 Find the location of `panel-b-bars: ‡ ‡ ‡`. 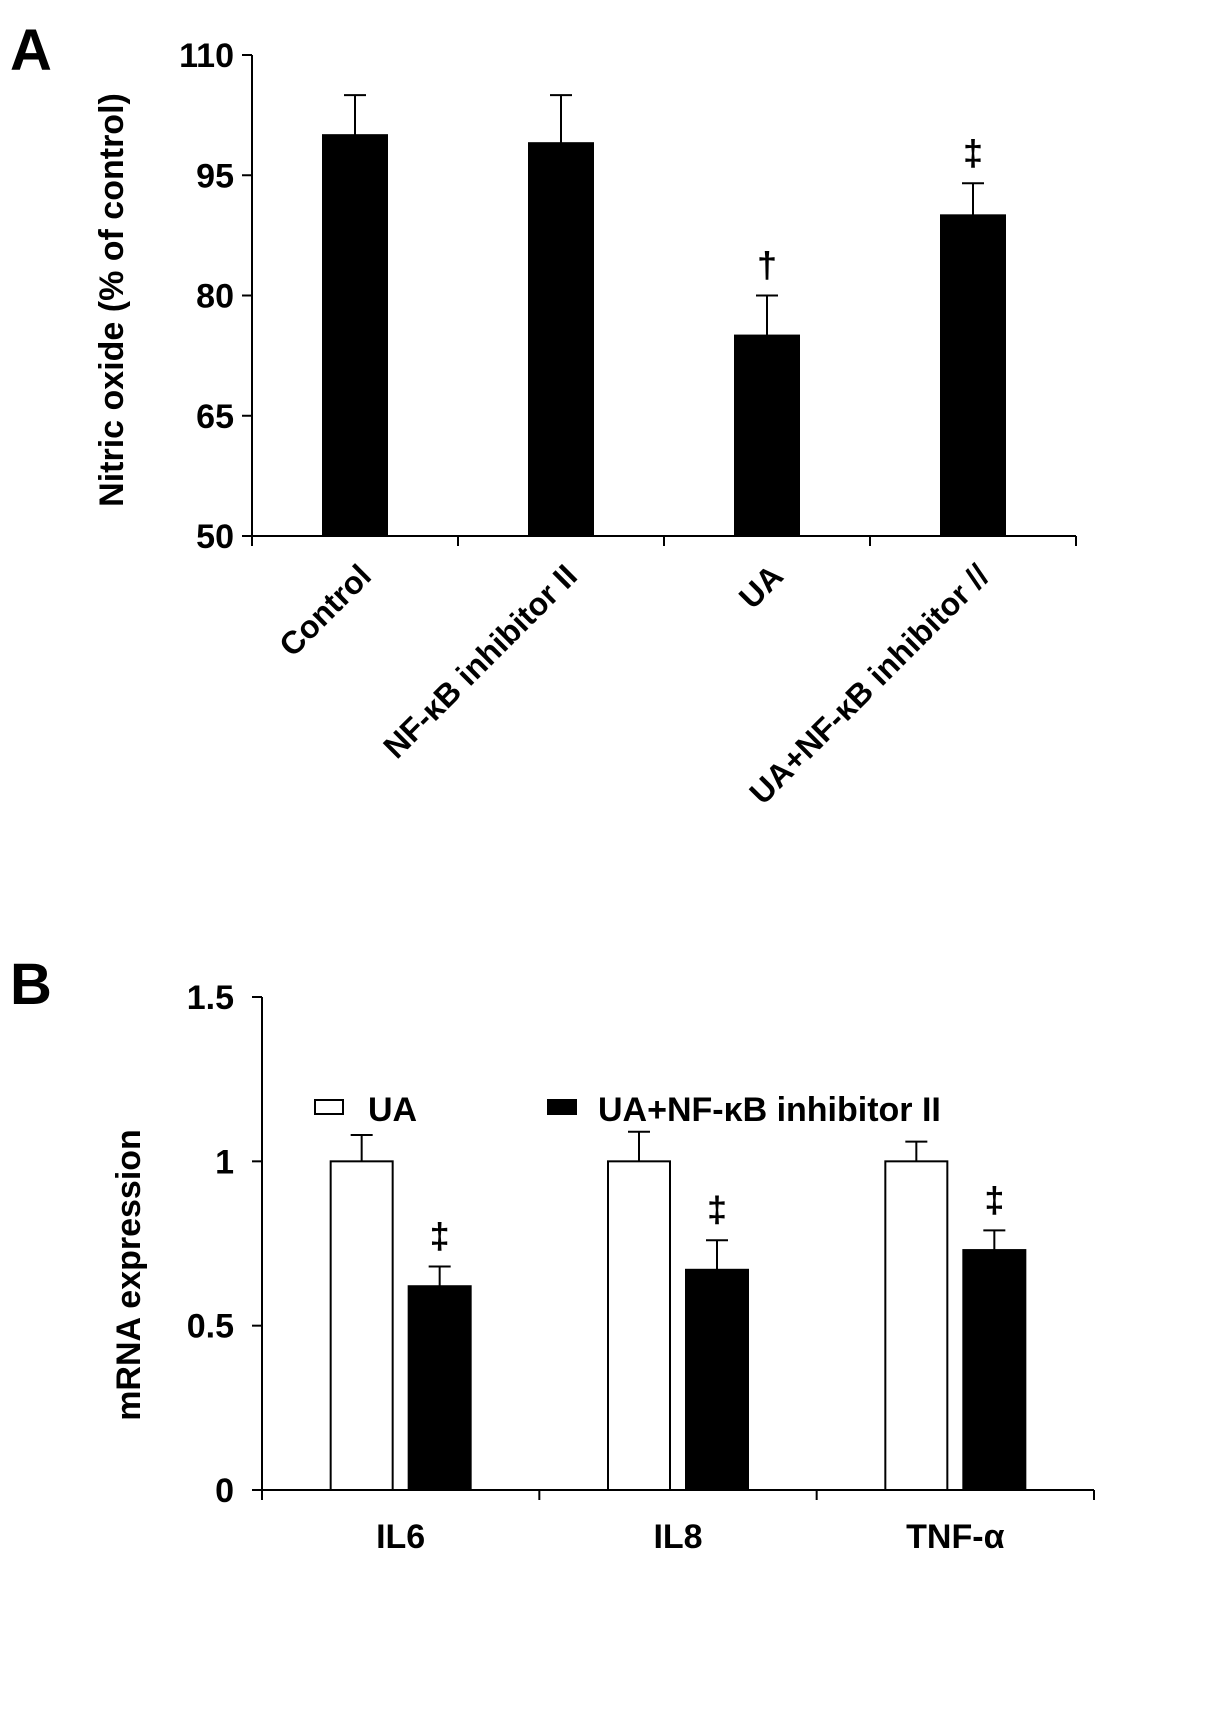

panel-b-bars: ‡ ‡ ‡ is located at coordinates (678, 1311).